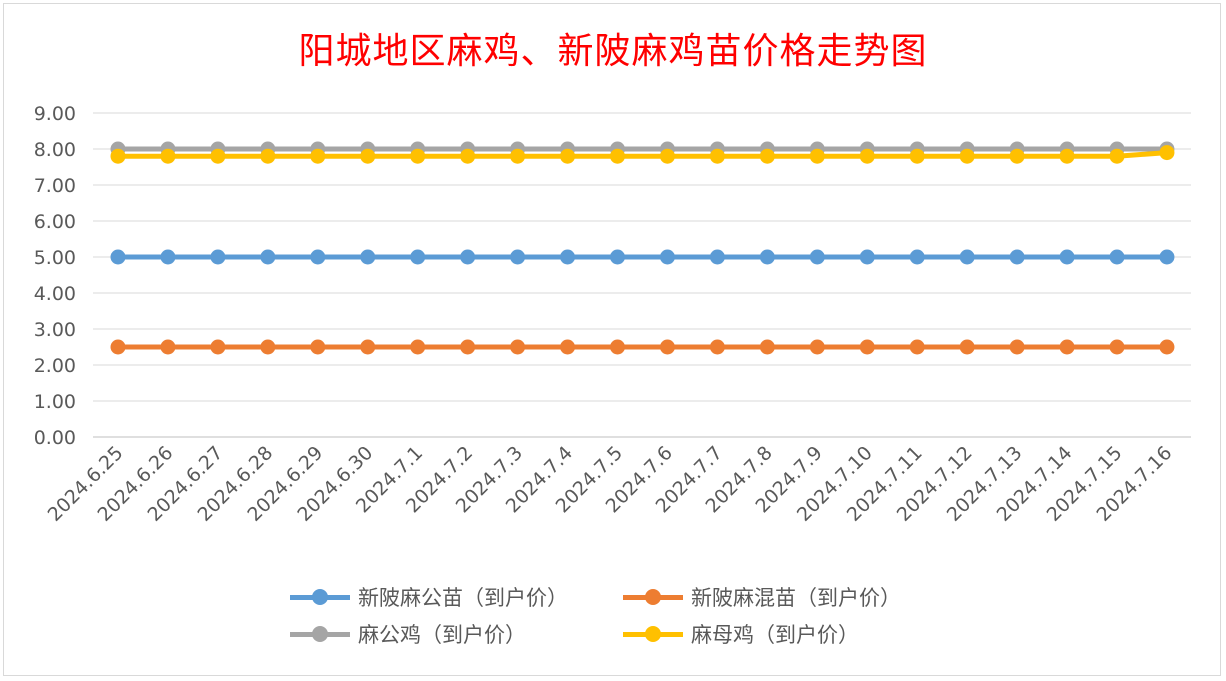 Image resolution: width=1226 pixels, height=681 pixels. I want to click on y-tick-label: 7.00, so click(55, 186).